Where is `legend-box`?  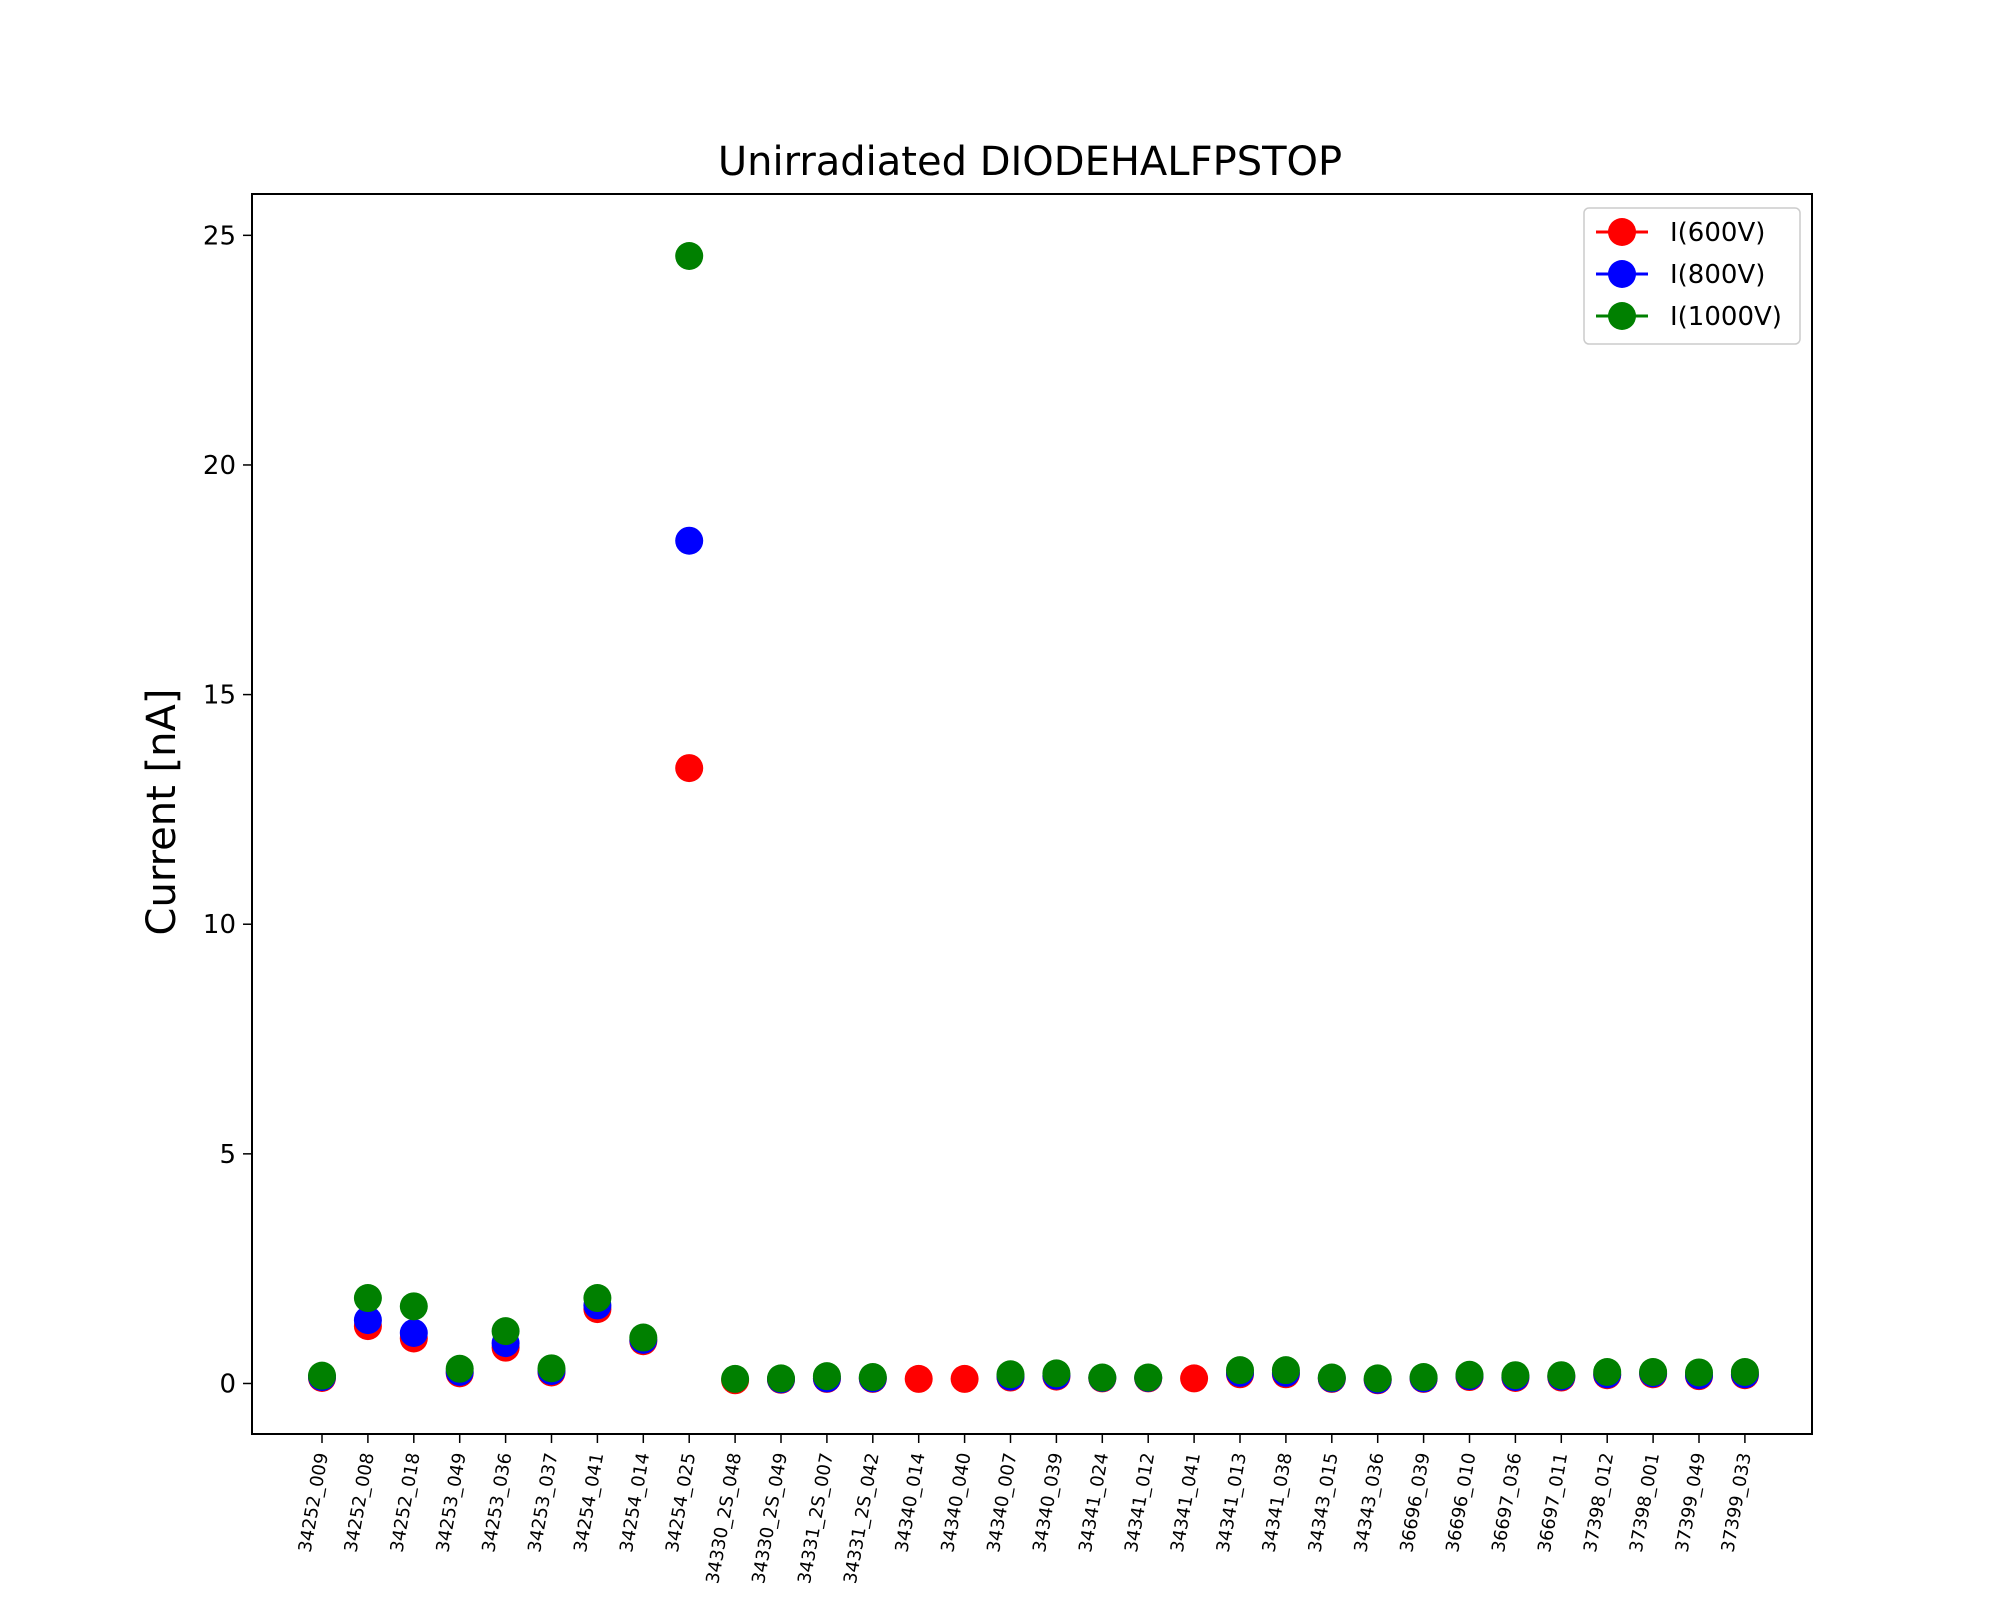
legend-box is located at coordinates (1692, 276).